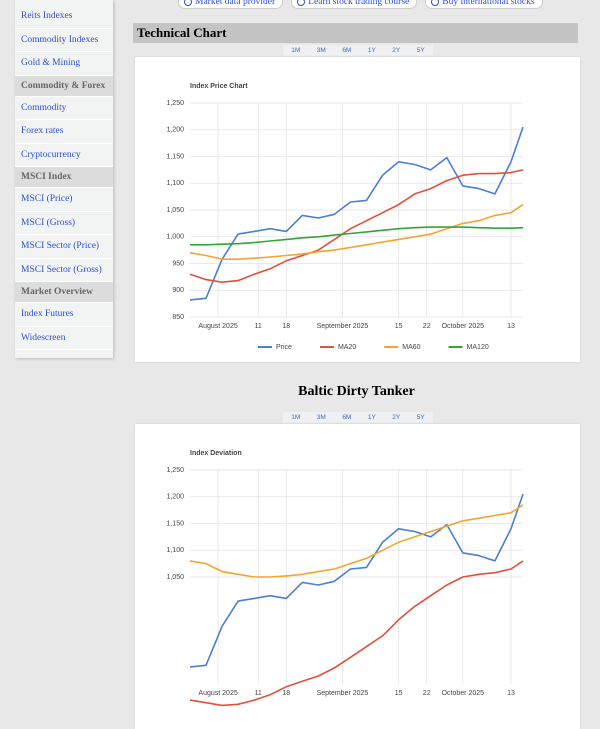 Image resolution: width=600 pixels, height=729 pixels. Describe the element at coordinates (64, 338) in the screenshot. I see `sidebar-link: Widescreen` at that location.